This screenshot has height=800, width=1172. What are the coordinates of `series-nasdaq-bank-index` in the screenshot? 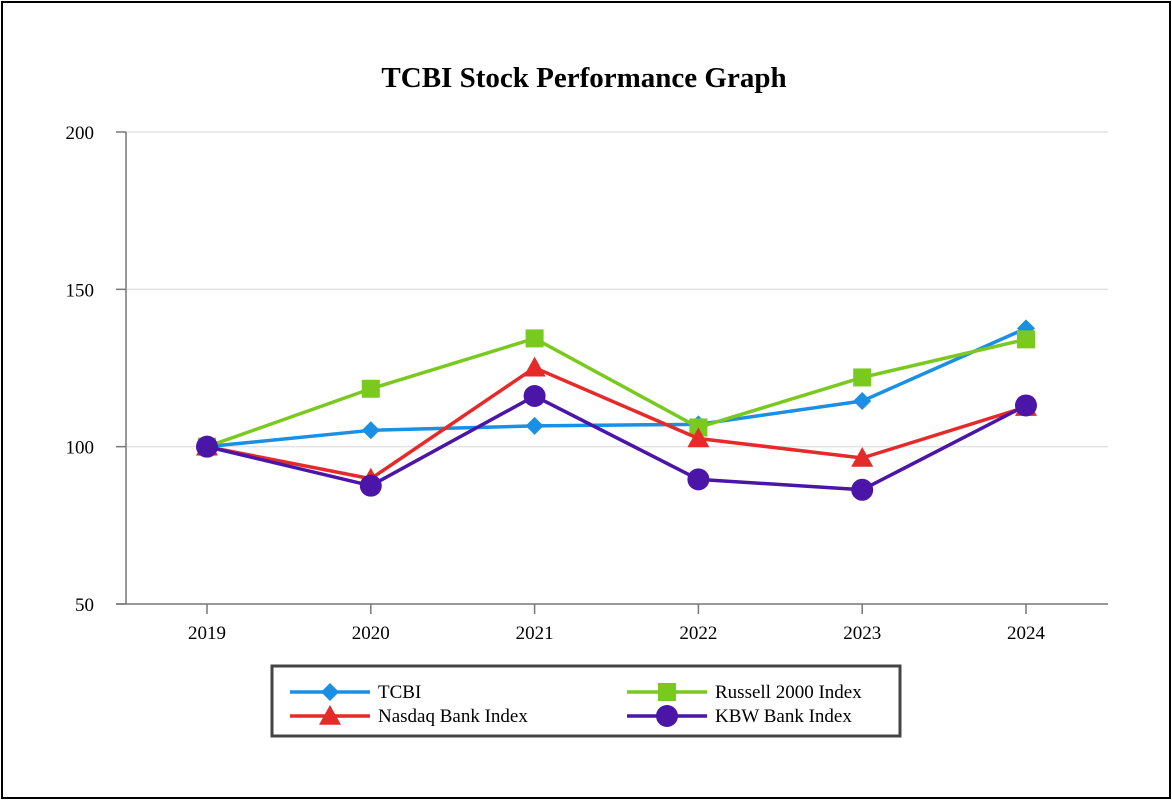 It's located at (616, 422).